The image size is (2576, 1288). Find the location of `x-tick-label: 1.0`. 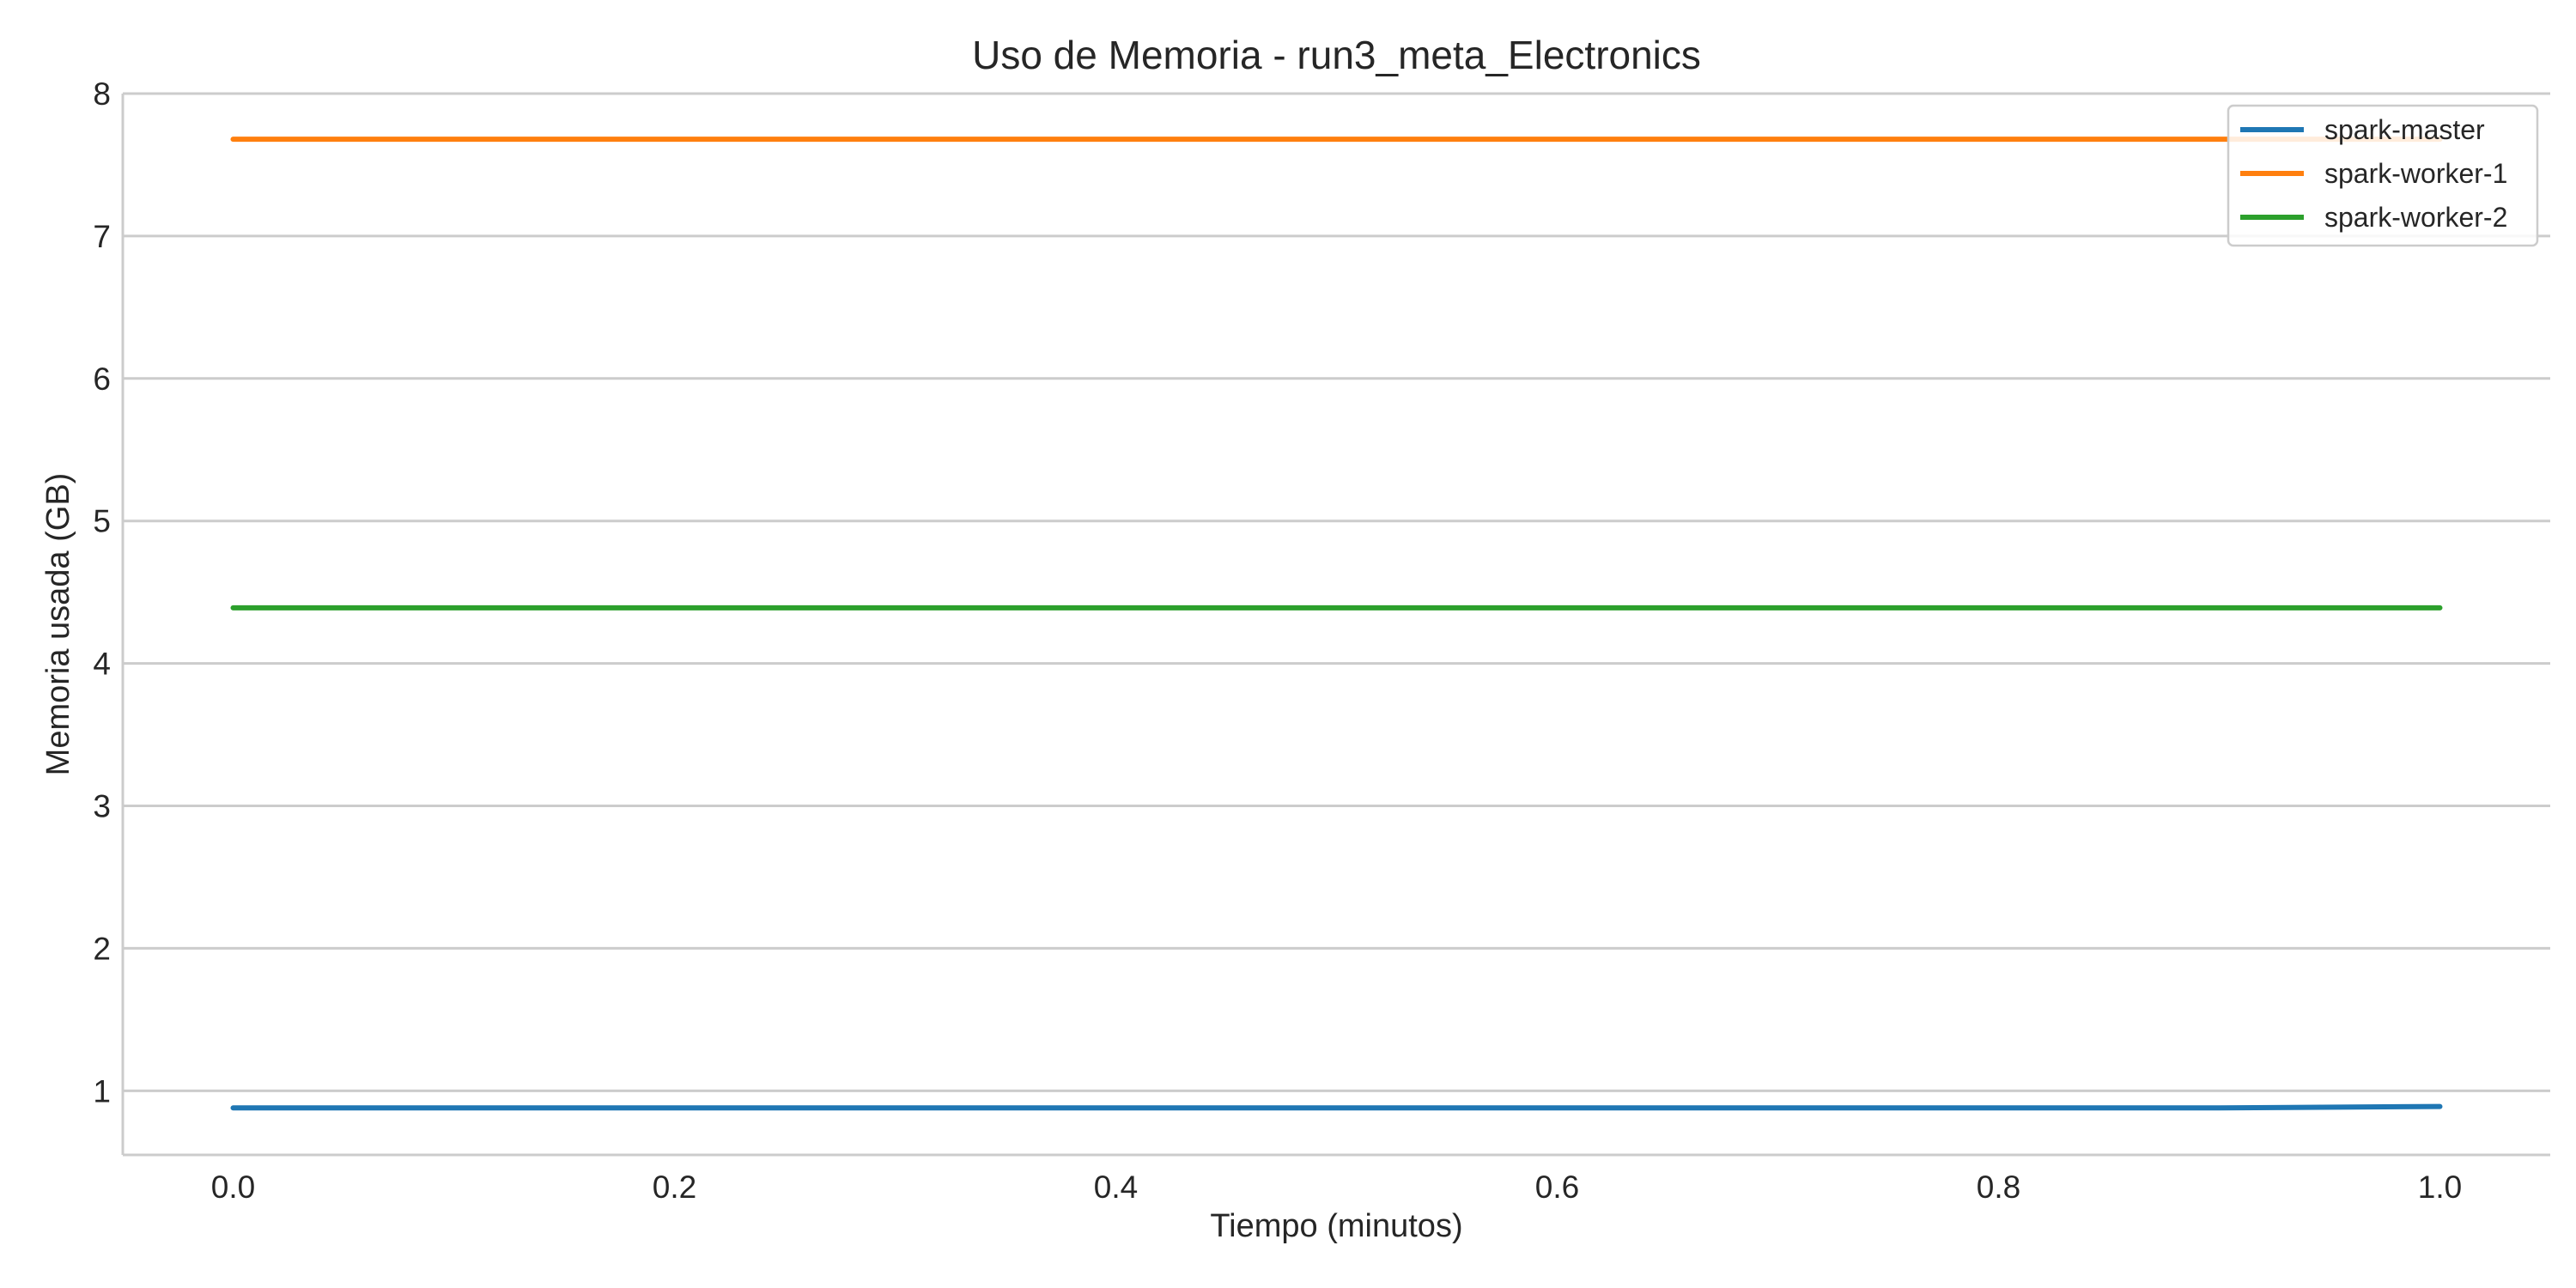

x-tick-label: 1.0 is located at coordinates (2440, 1188).